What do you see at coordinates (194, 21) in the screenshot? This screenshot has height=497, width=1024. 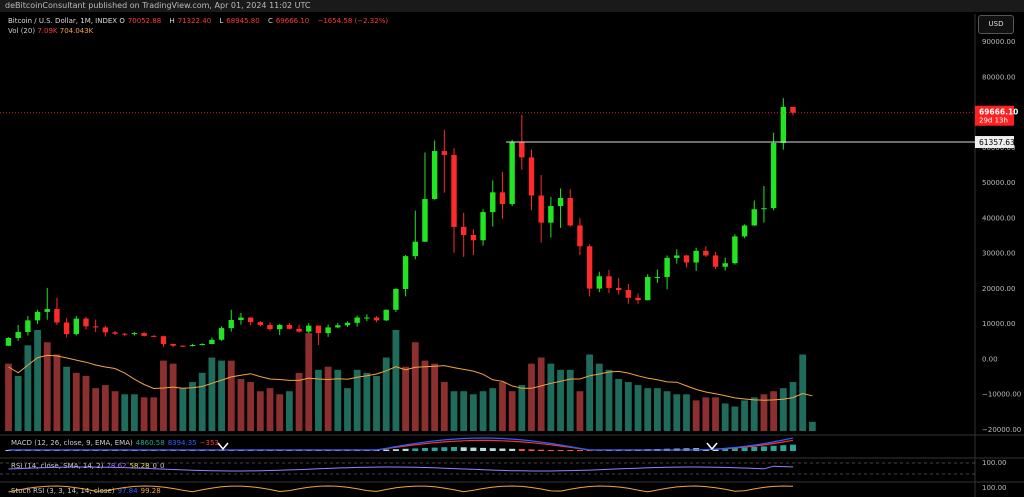 I see `high-value: 71322.40` at bounding box center [194, 21].